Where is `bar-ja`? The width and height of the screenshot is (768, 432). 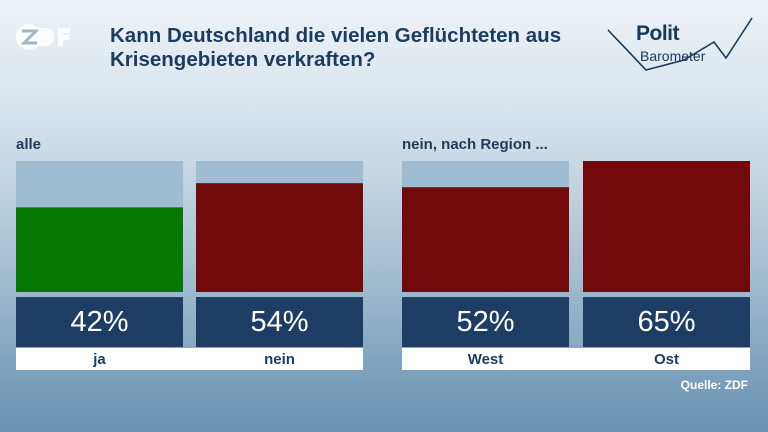 bar-ja is located at coordinates (99, 249).